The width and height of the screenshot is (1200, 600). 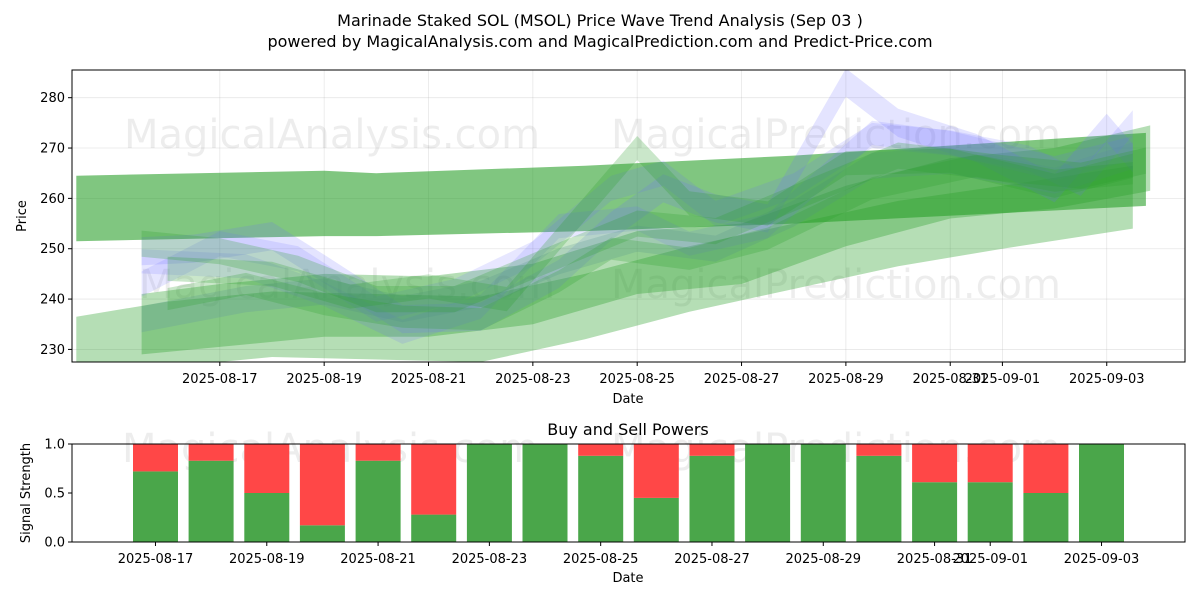 What do you see at coordinates (54, 445) in the screenshot?
I see `buy-sell-y-tick-label: 1.0` at bounding box center [54, 445].